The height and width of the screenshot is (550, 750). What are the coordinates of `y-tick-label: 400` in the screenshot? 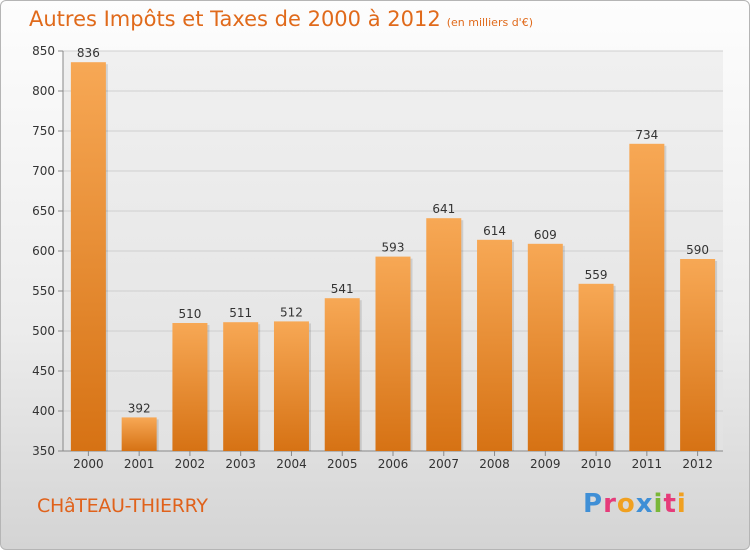 It's located at (43, 411).